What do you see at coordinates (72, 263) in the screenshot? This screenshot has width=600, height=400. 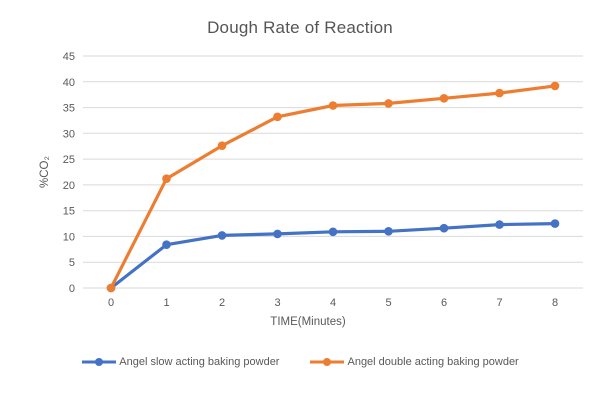 I see `y-tick-label: 5` at bounding box center [72, 263].